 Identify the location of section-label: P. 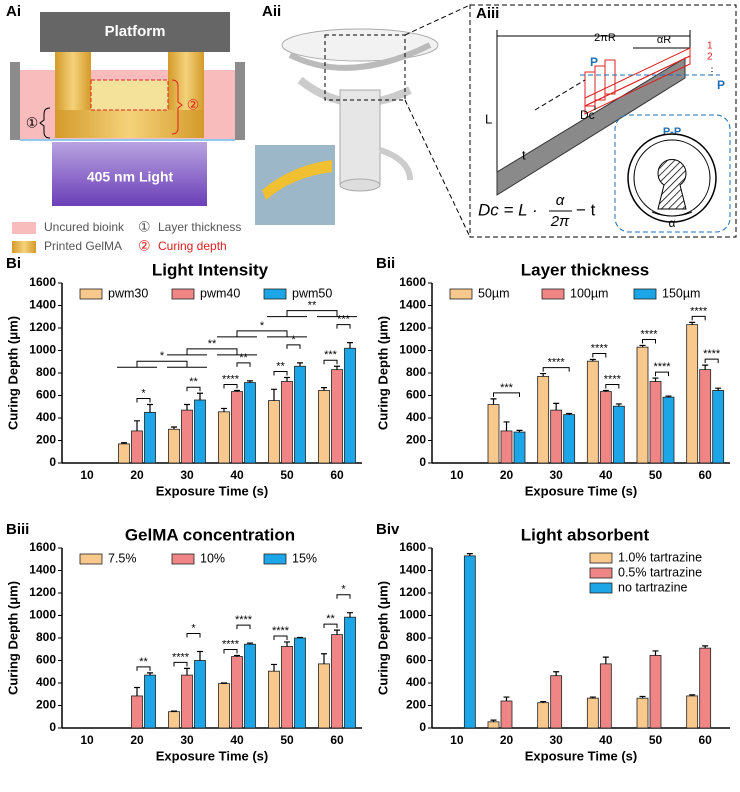
(721, 85).